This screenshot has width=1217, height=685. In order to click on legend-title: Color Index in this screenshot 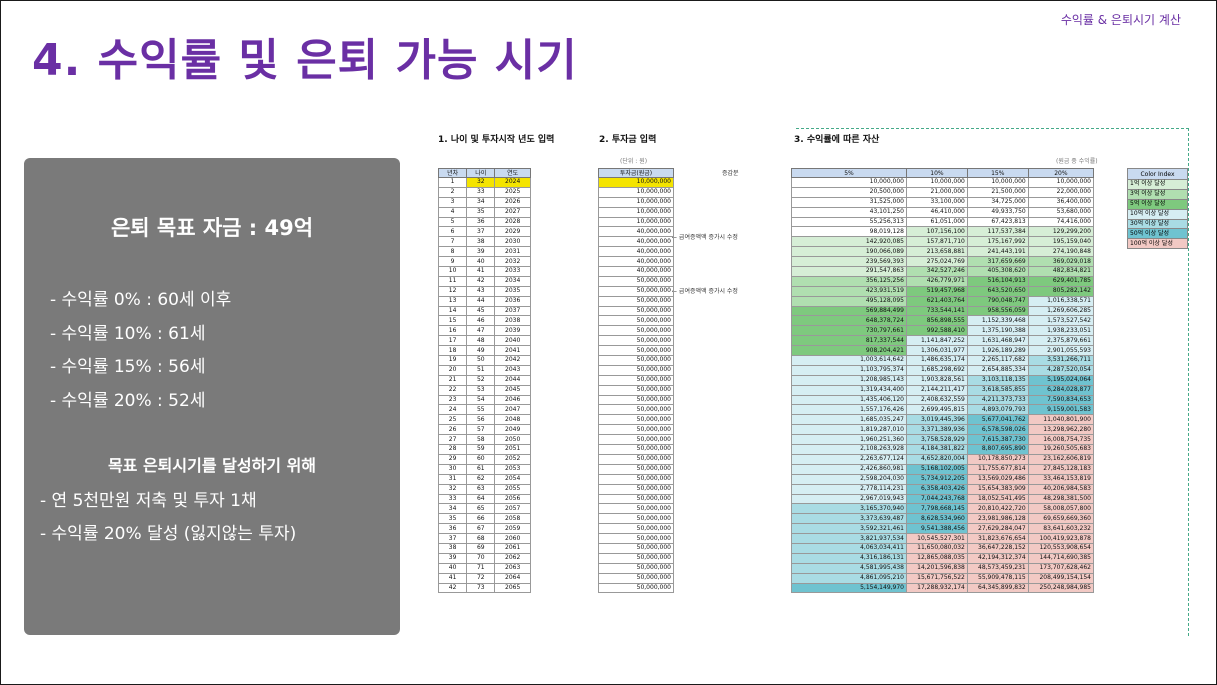, I will do `click(1157, 174)`.